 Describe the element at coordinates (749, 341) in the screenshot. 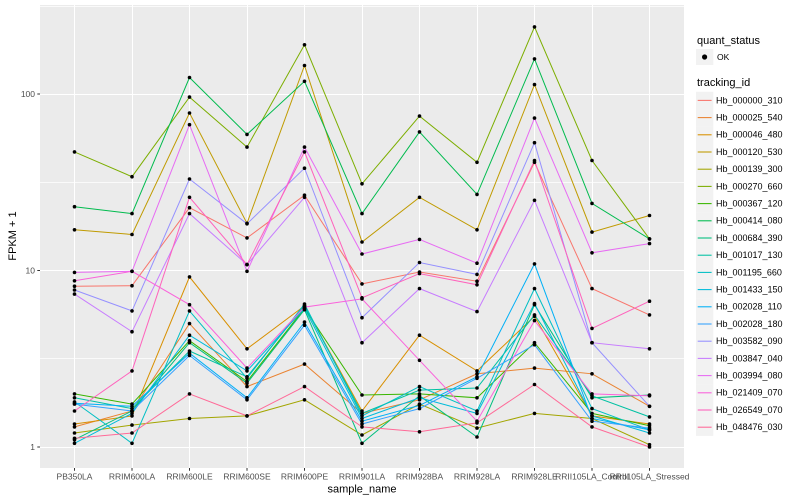

I see `svg-text: Hb_003582_090` at that location.